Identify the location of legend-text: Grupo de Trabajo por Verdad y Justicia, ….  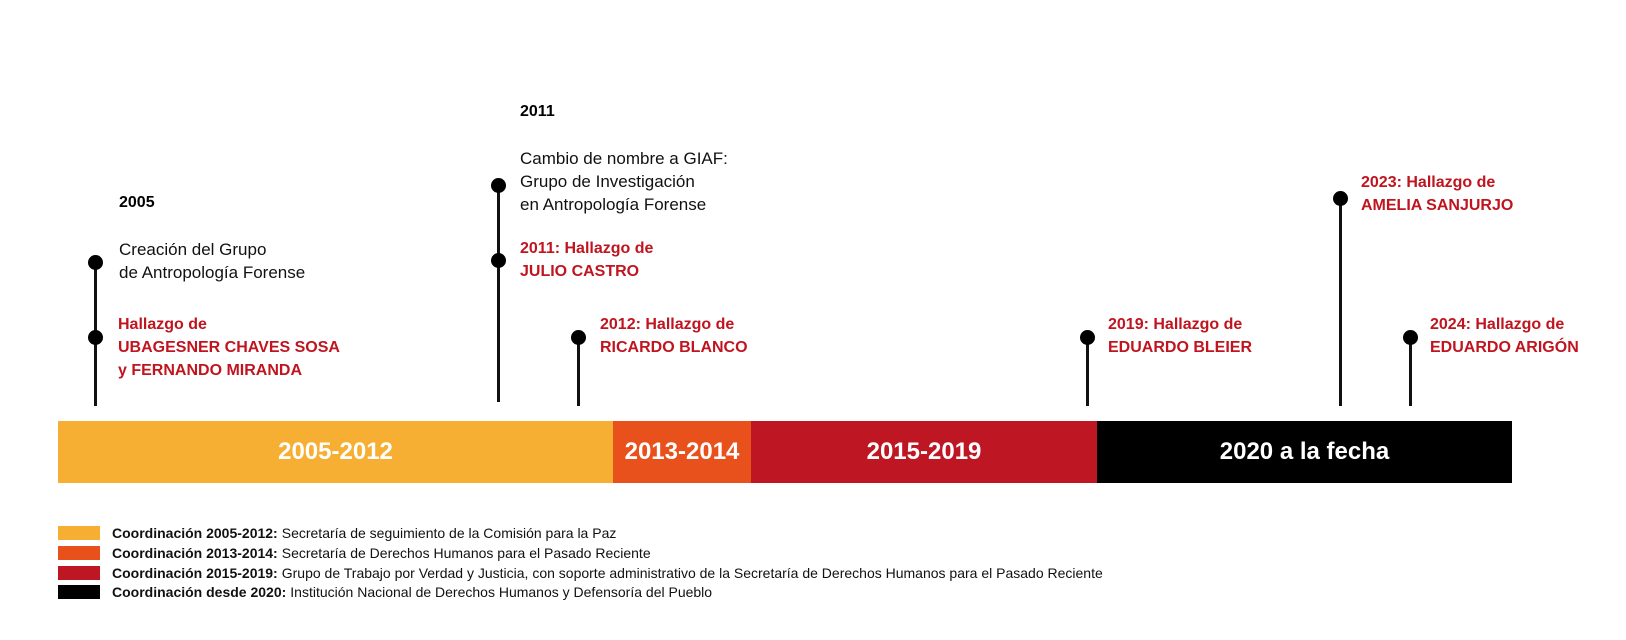
(692, 573).